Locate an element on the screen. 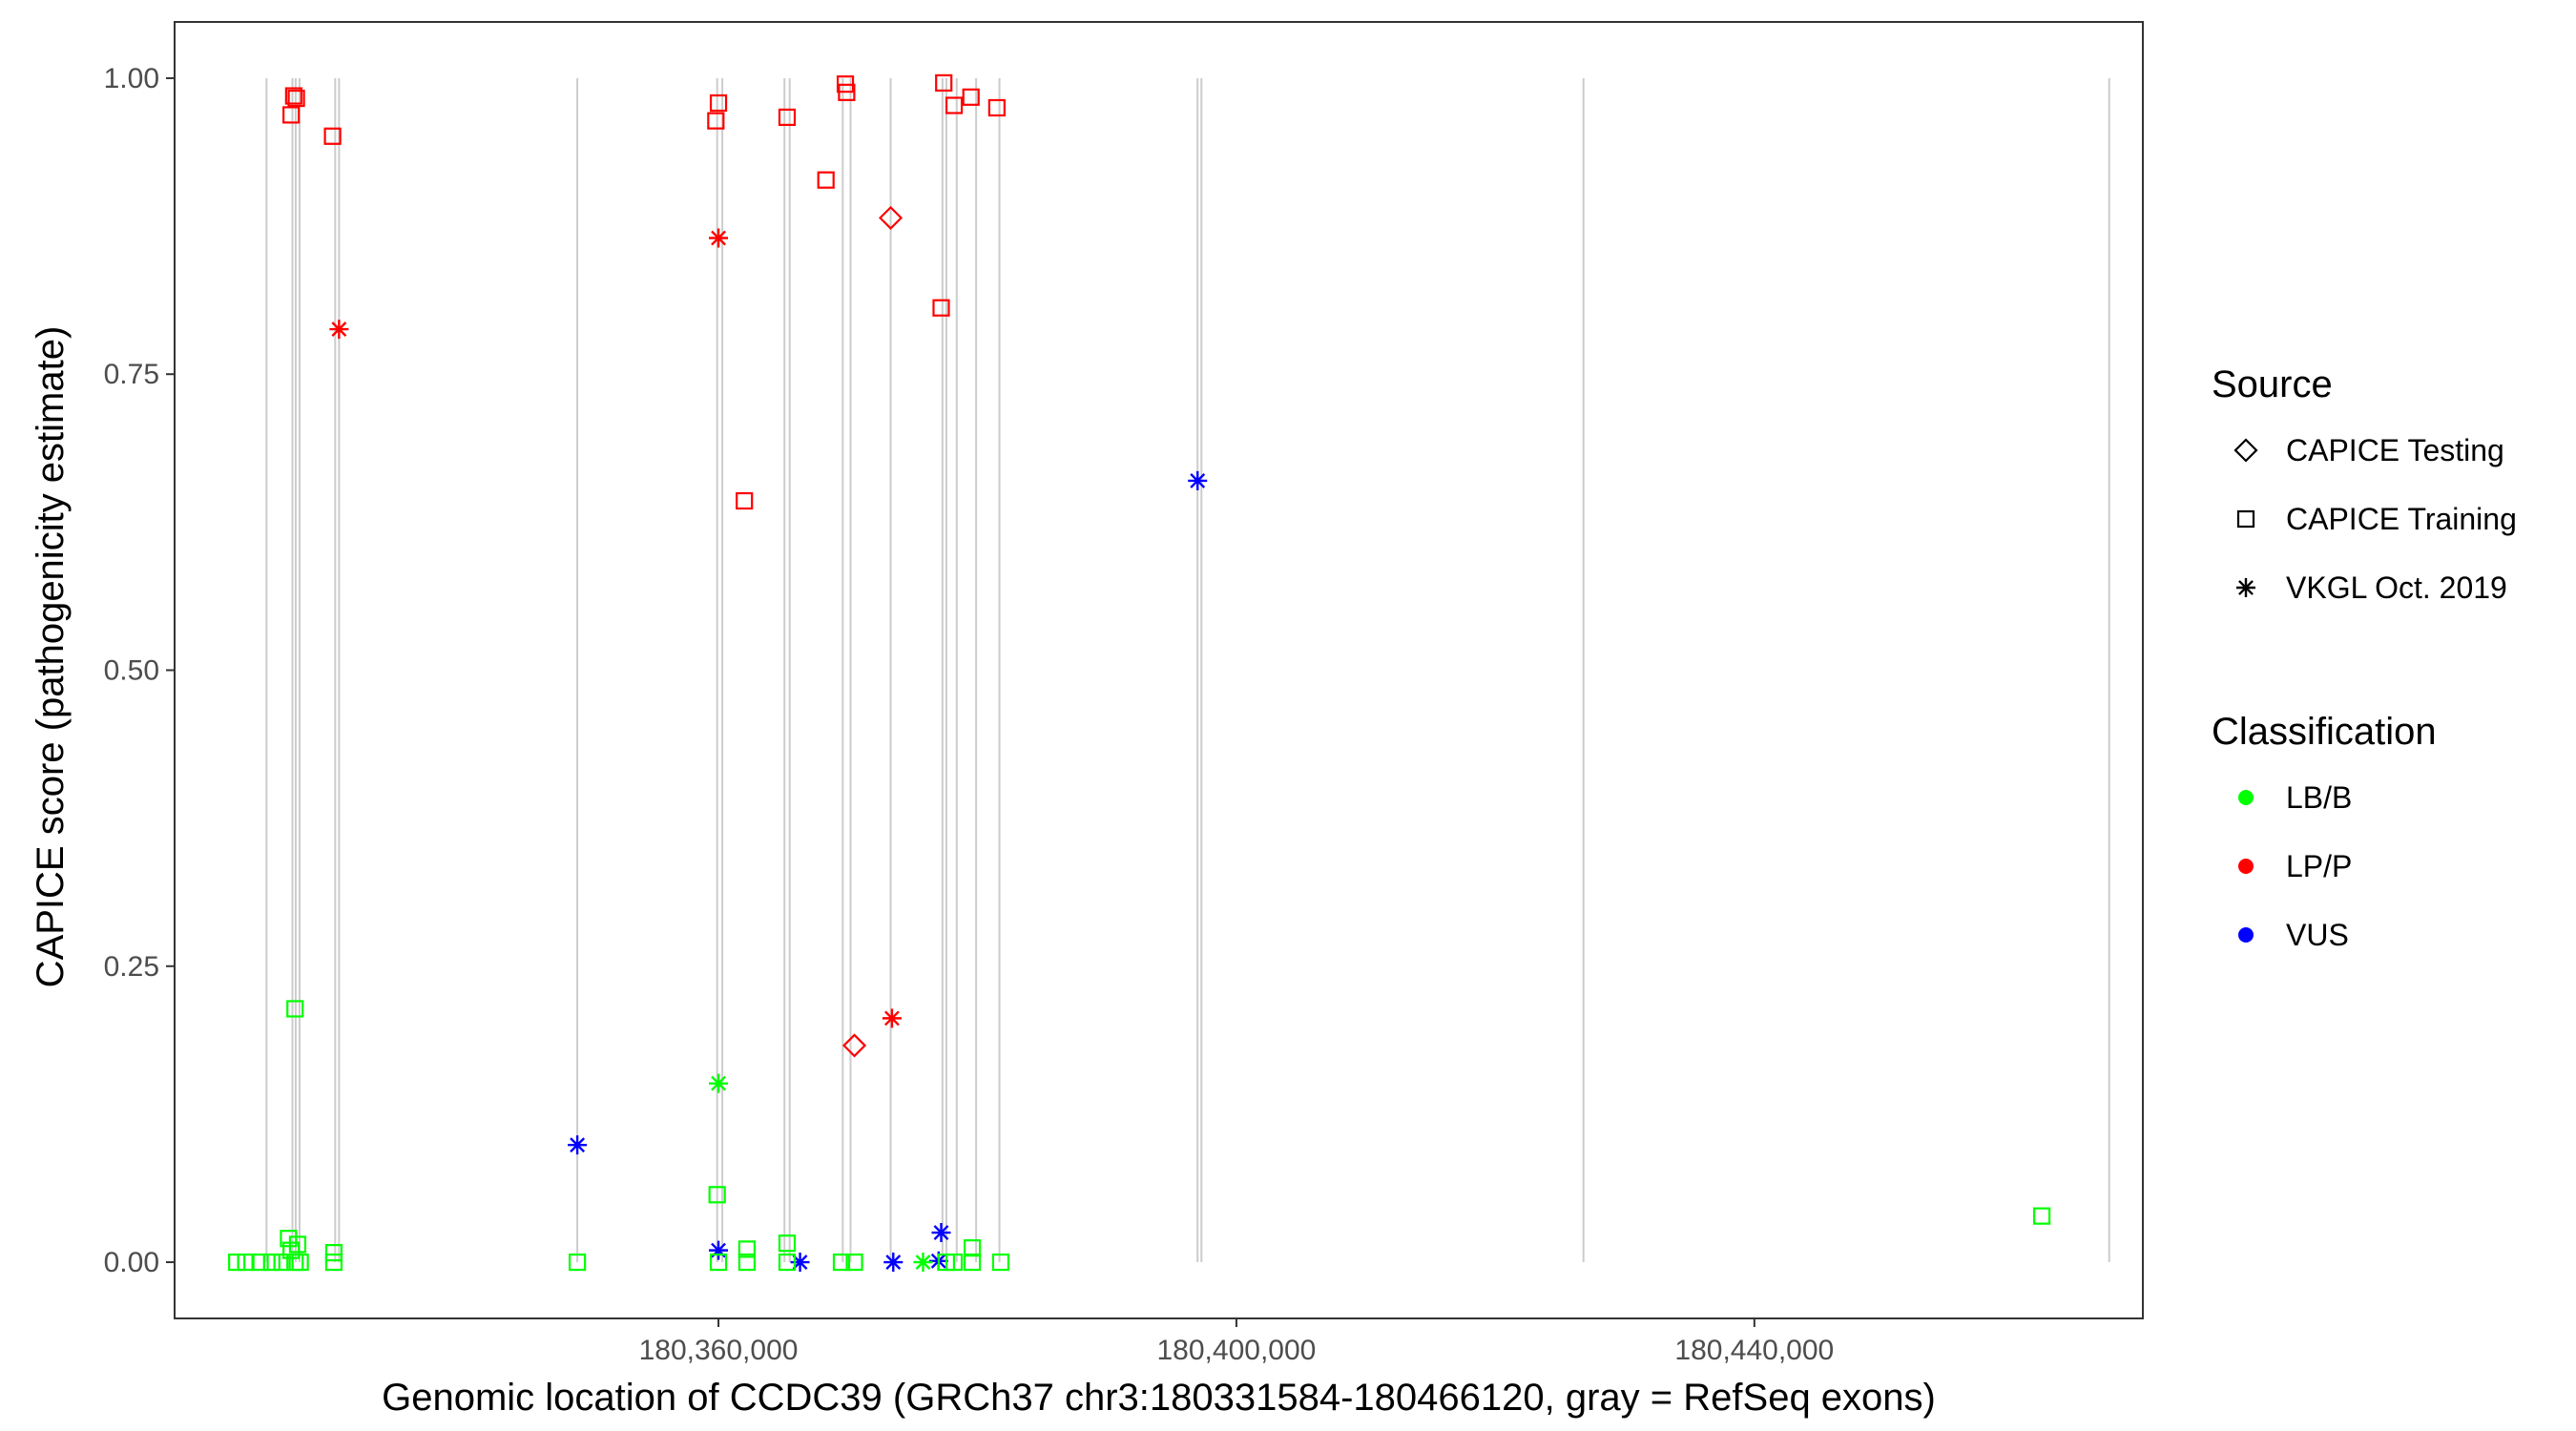  x-tick-label: 180,400,000 is located at coordinates (1237, 1351).